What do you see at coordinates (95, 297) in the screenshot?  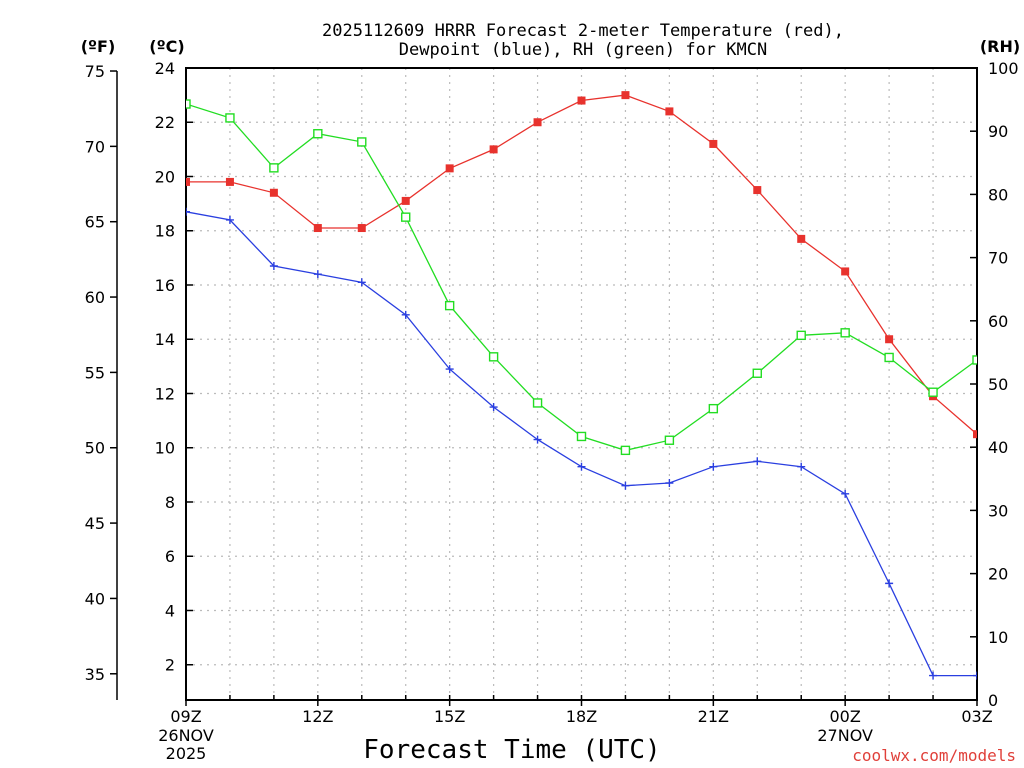 I see `fahrenheit-tick-label: 60` at bounding box center [95, 297].